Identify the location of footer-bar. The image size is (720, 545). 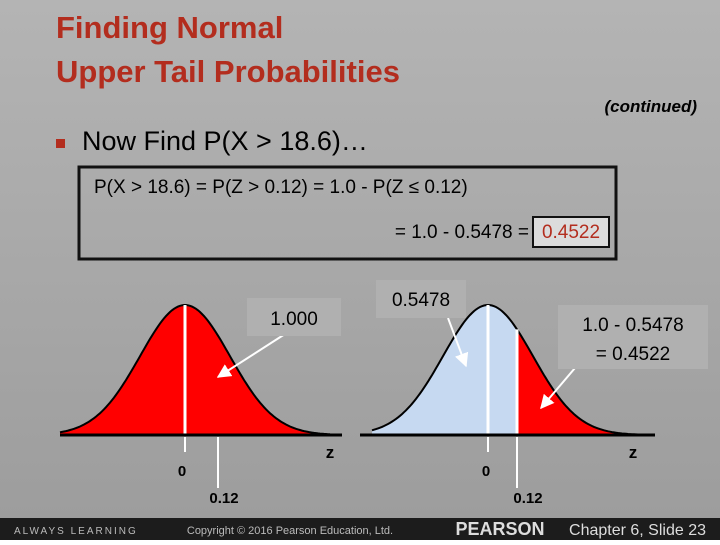
(360, 529).